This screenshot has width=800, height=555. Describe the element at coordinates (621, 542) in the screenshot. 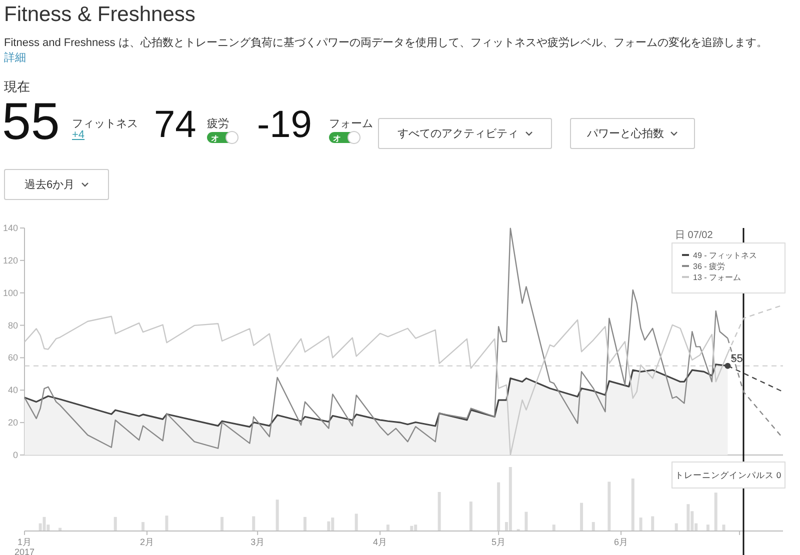

I see `x-tick-label: 6月` at that location.